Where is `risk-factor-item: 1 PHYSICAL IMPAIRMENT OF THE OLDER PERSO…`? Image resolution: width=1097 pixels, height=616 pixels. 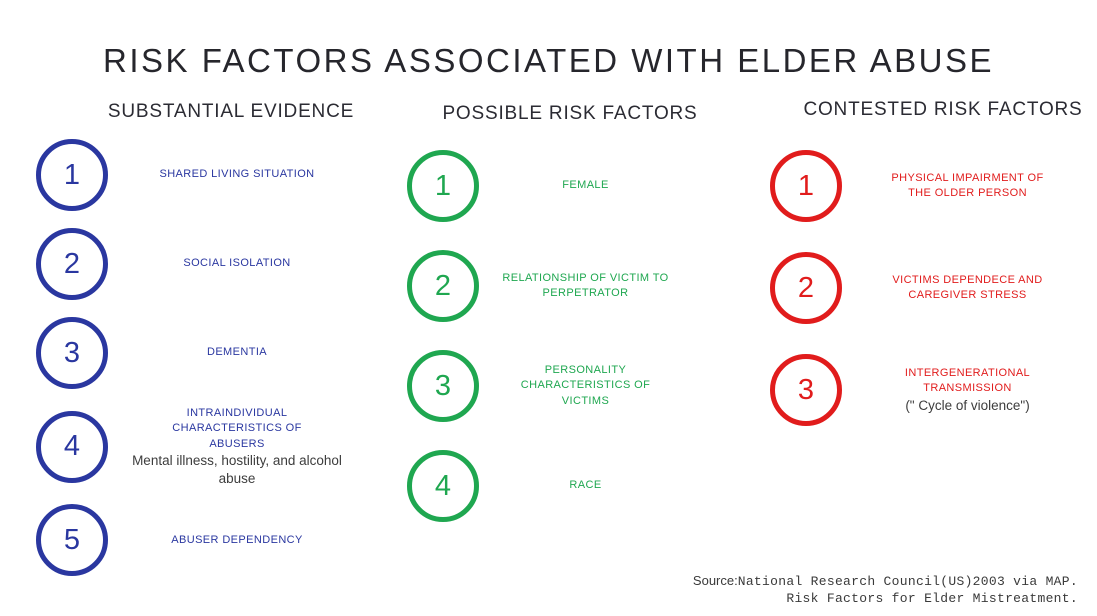
risk-factor-item: 1 PHYSICAL IMPAIRMENT OF THE OLDER PERSO… is located at coordinates (920, 186).